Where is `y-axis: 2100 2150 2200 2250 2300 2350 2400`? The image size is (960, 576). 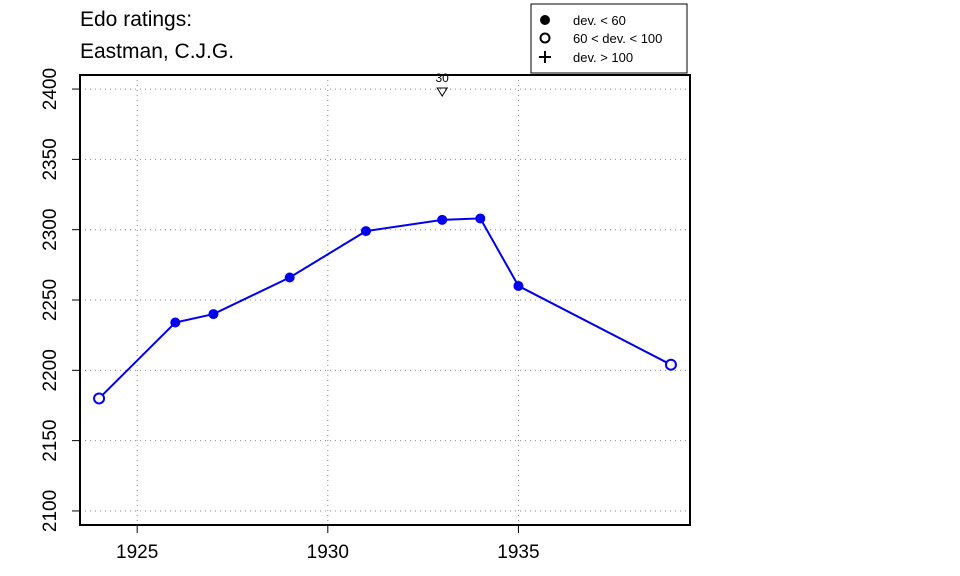 y-axis: 2100 2150 2200 2250 2300 2350 2400 is located at coordinates (60, 300).